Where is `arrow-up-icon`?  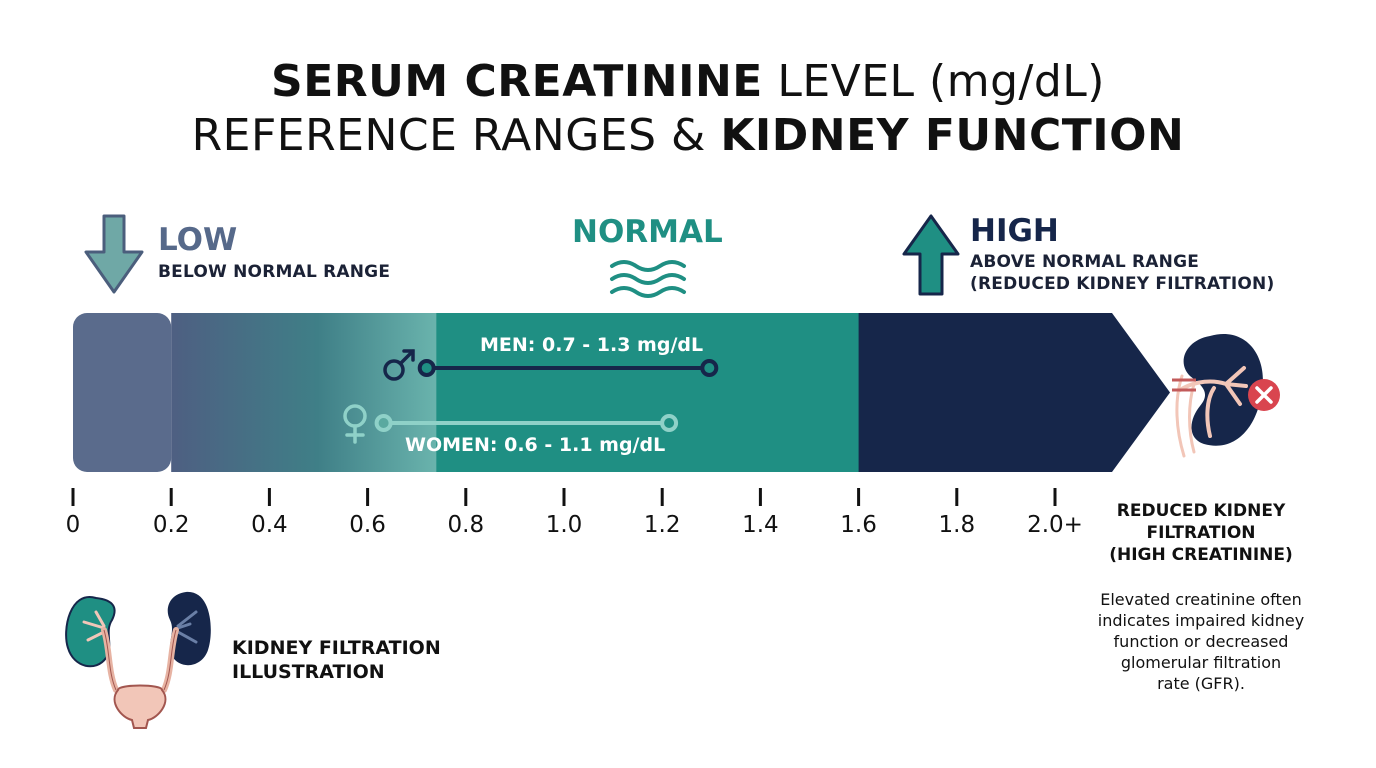
arrow-up-icon is located at coordinates (931, 255).